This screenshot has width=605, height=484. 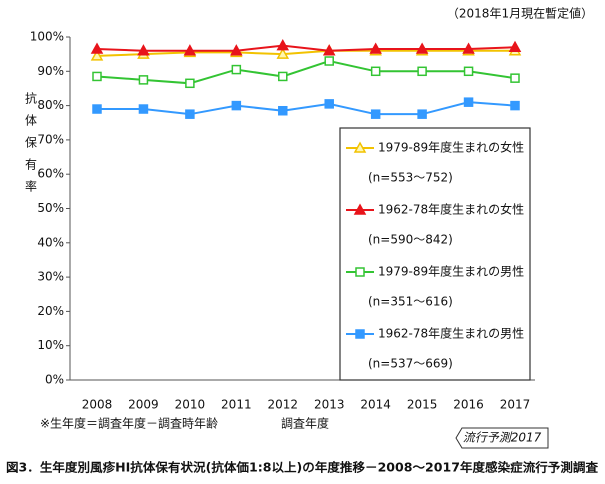 I want to click on y-tick-label: 0%, so click(x=54, y=380).